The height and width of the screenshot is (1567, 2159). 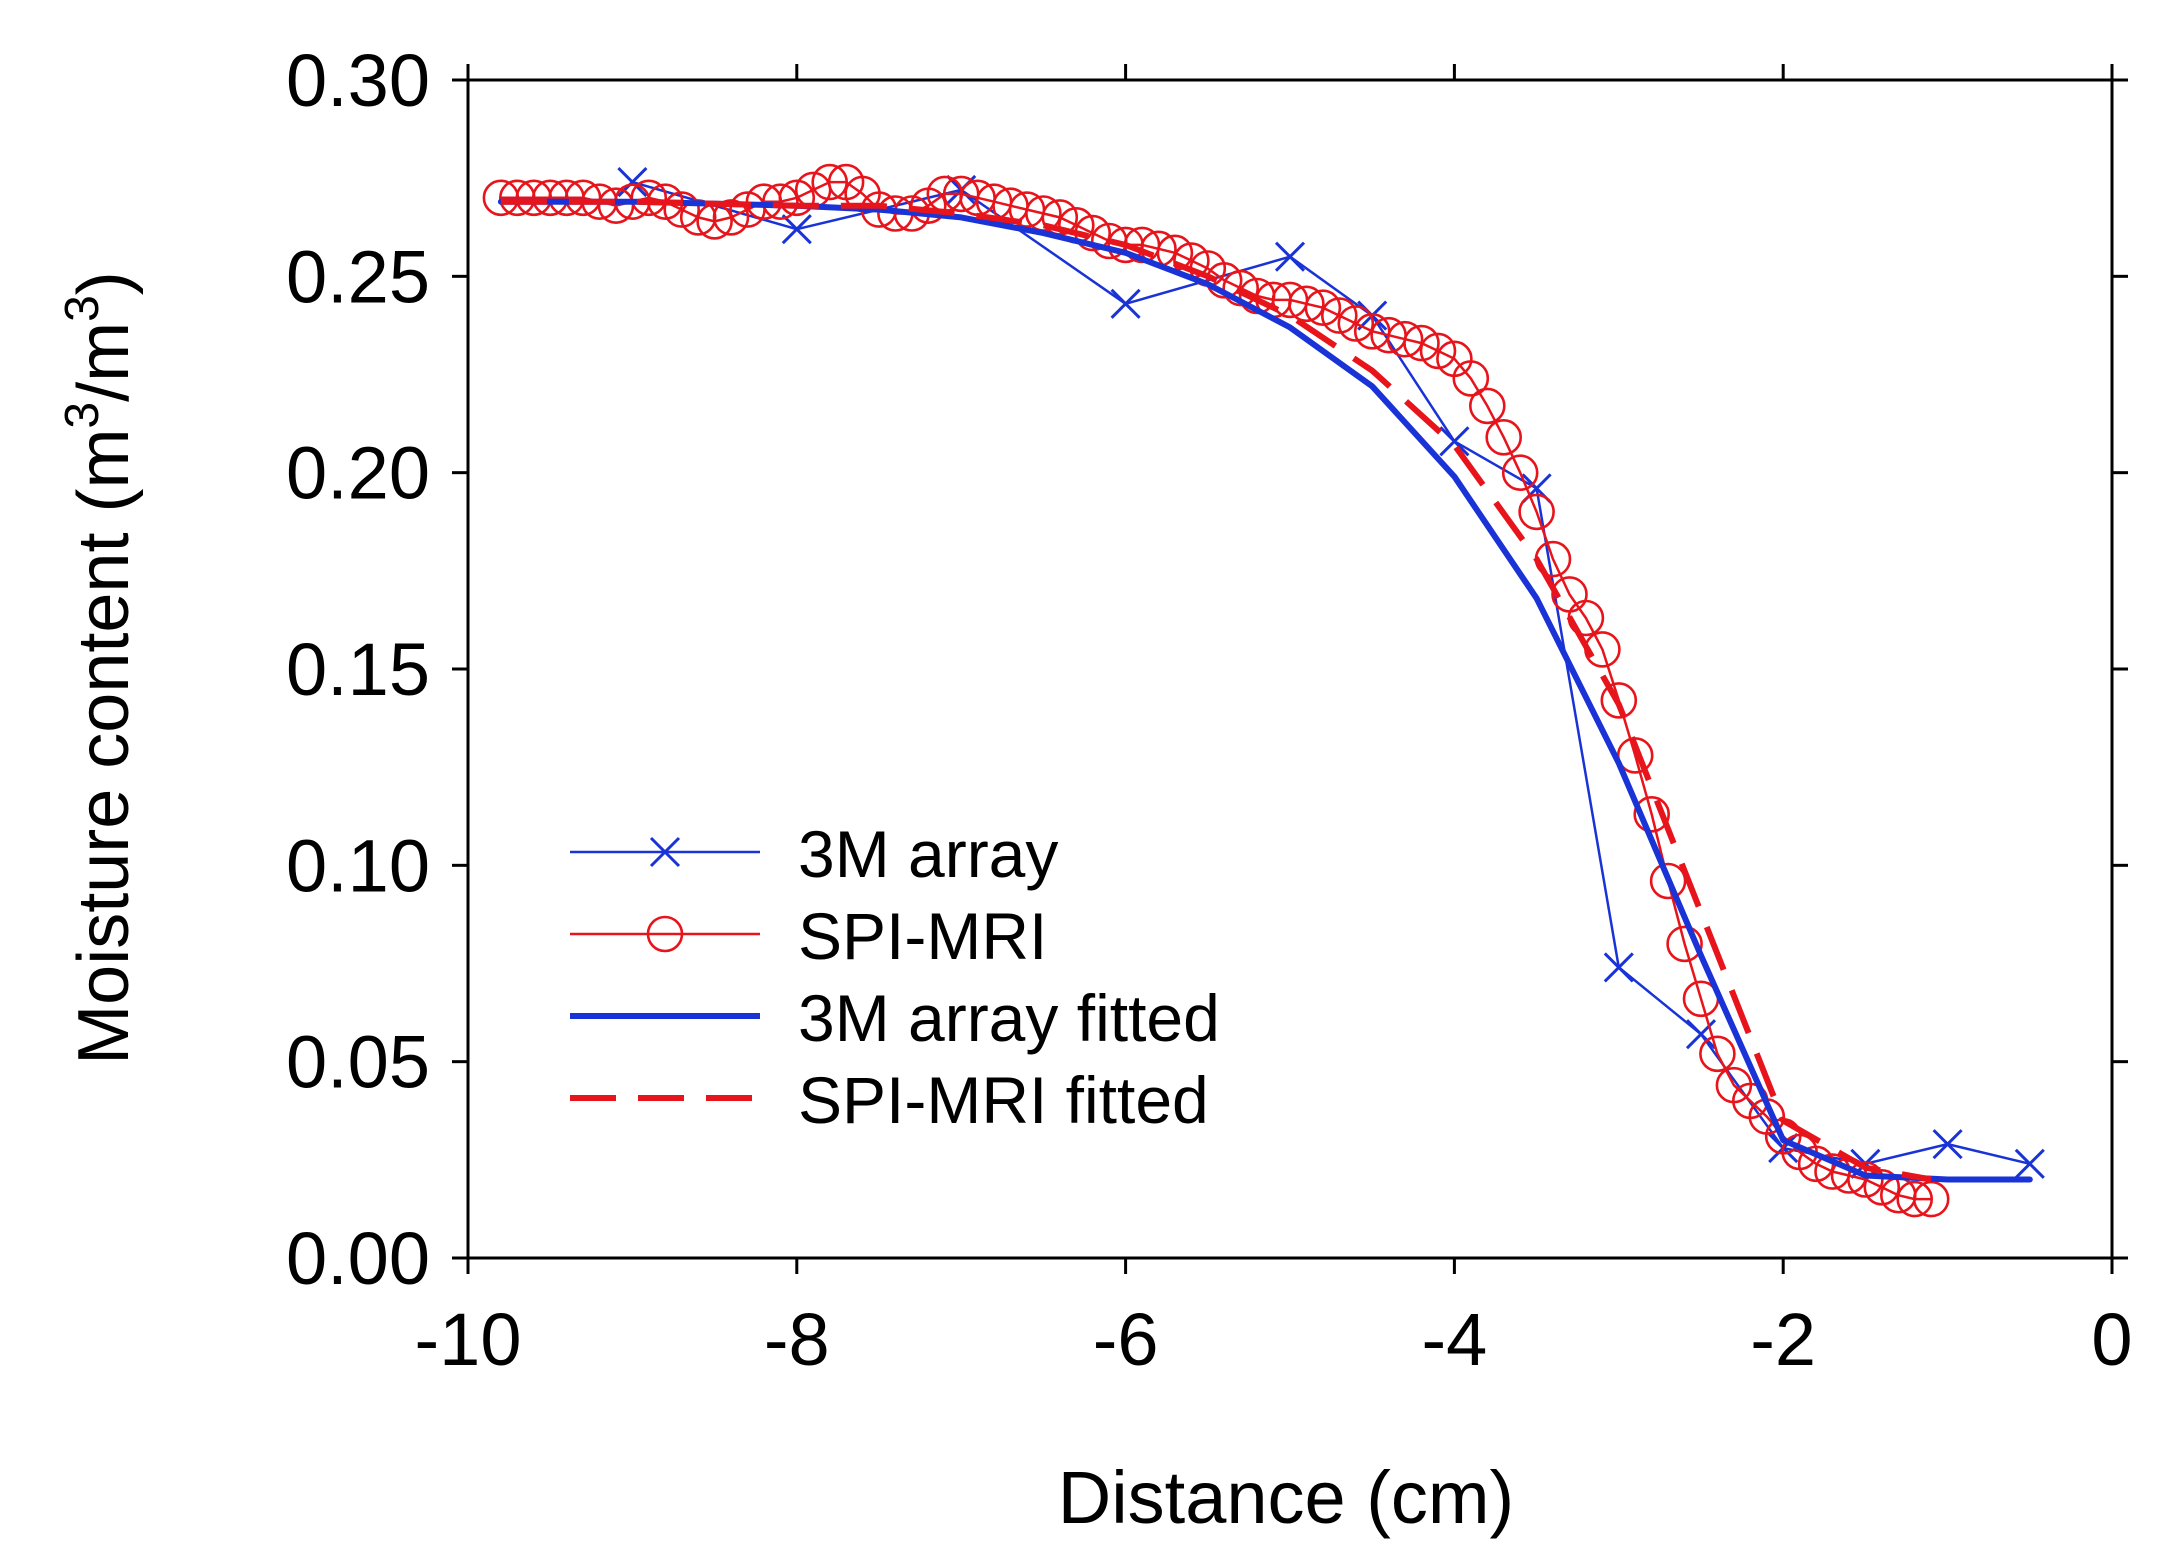 What do you see at coordinates (922, 936) in the screenshot?
I see `legend-label: SPI-MRI` at bounding box center [922, 936].